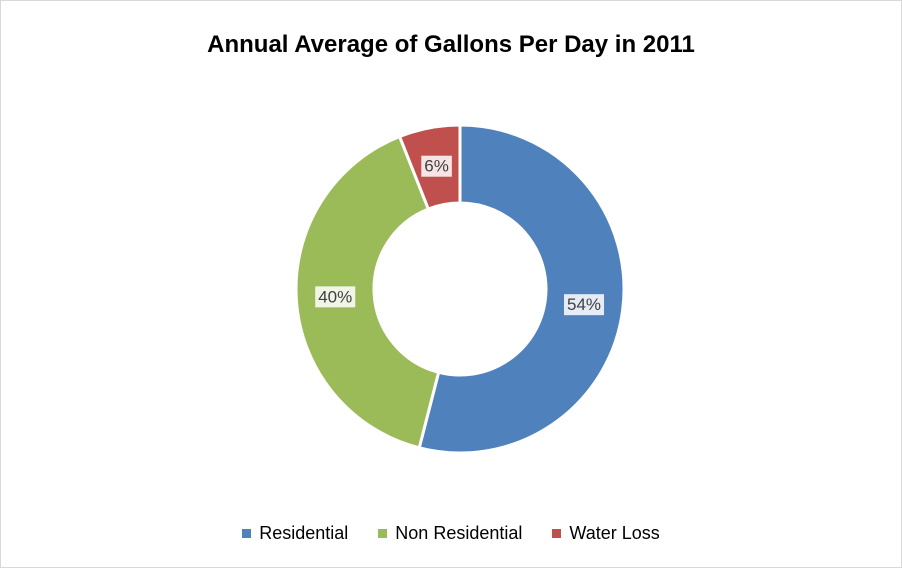  I want to click on legend-label-non-residential: Non Residential, so click(459, 533).